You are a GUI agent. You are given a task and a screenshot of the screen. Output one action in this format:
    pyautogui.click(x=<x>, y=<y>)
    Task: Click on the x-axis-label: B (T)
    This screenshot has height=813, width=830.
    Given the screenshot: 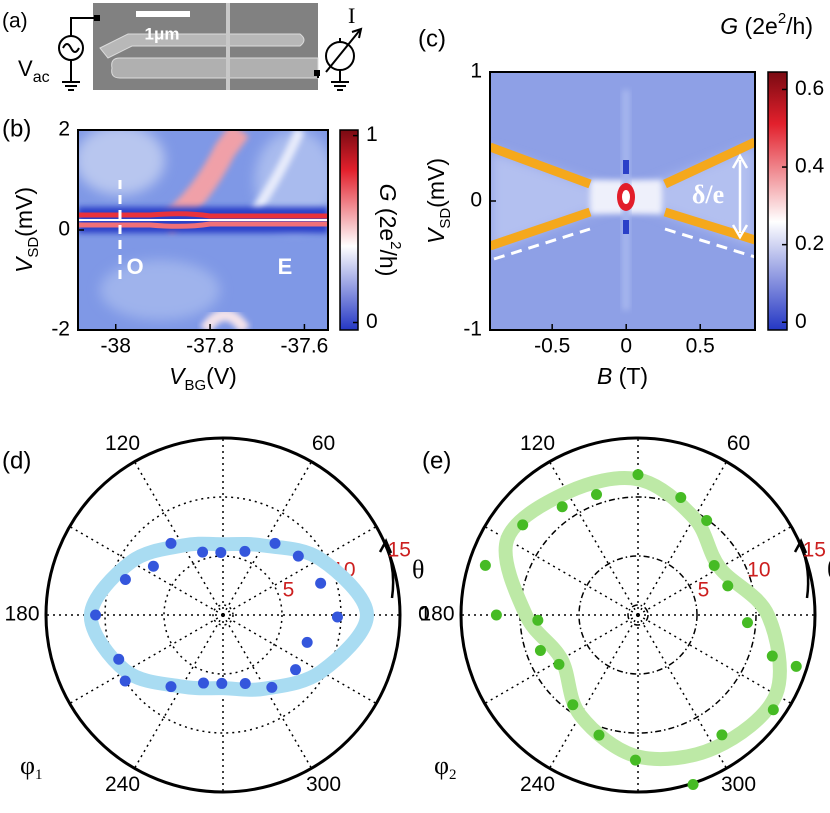 What is the action you would take?
    pyautogui.click(x=622, y=376)
    